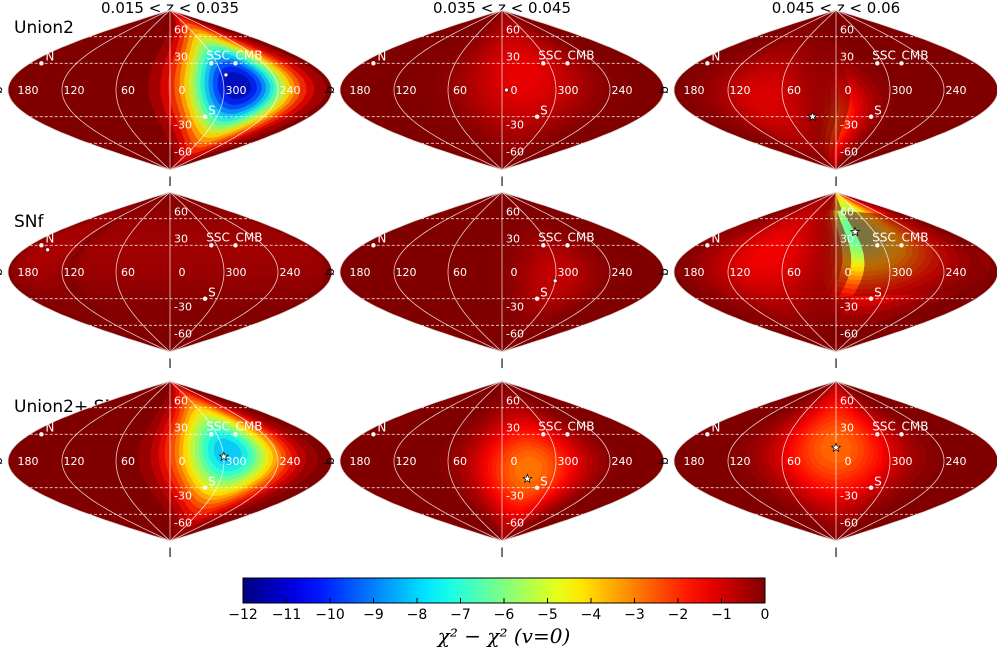 The height and width of the screenshot is (654, 997). Describe the element at coordinates (460, 615) in the screenshot. I see `colorbar-tick-label: −7` at that location.